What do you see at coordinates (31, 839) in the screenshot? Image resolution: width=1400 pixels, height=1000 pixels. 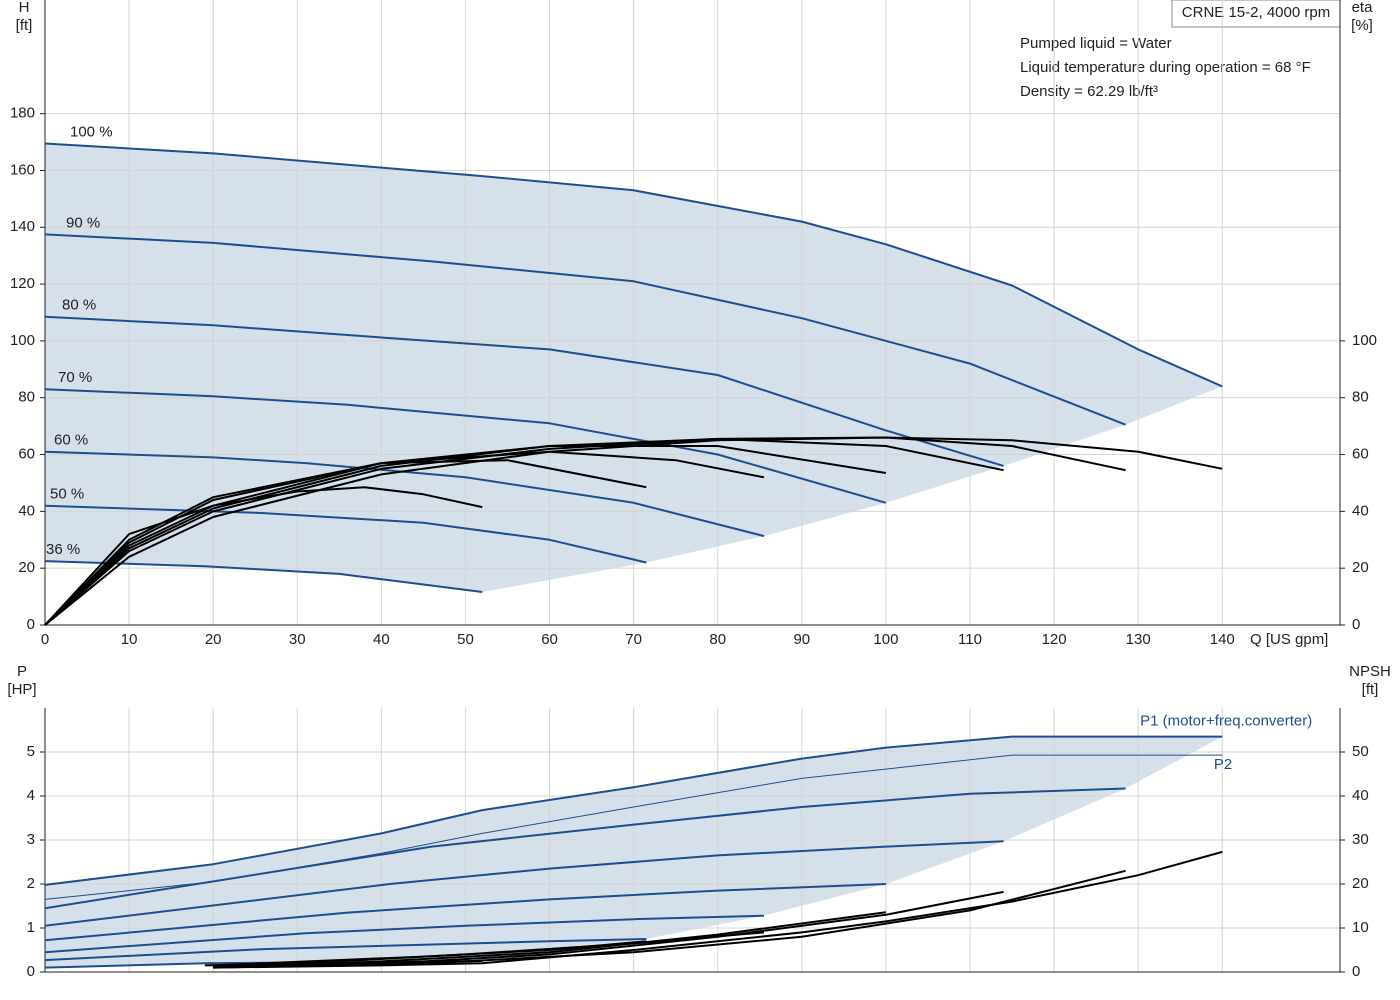 I see `y-tick-label: 3` at bounding box center [31, 839].